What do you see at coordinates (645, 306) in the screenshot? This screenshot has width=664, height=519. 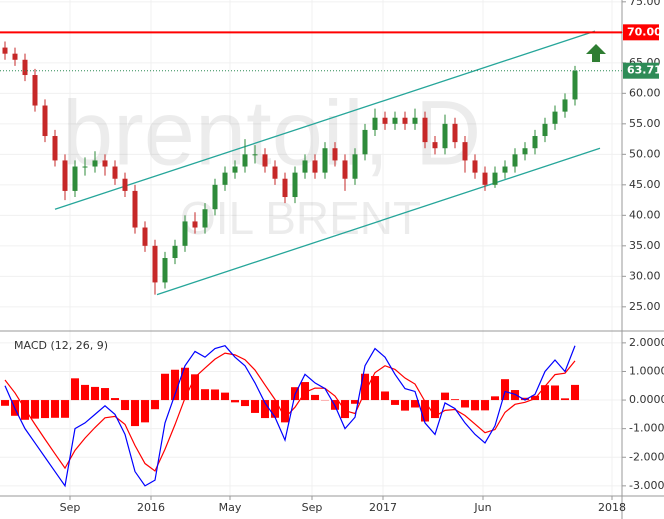 I see `y-tick-label: 25.00` at bounding box center [645, 306].